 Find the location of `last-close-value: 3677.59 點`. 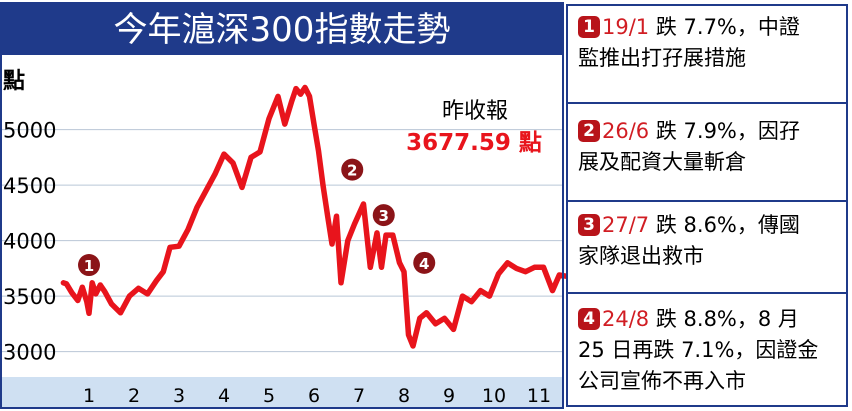

last-close-value: 3677.59 點 is located at coordinates (474, 143).